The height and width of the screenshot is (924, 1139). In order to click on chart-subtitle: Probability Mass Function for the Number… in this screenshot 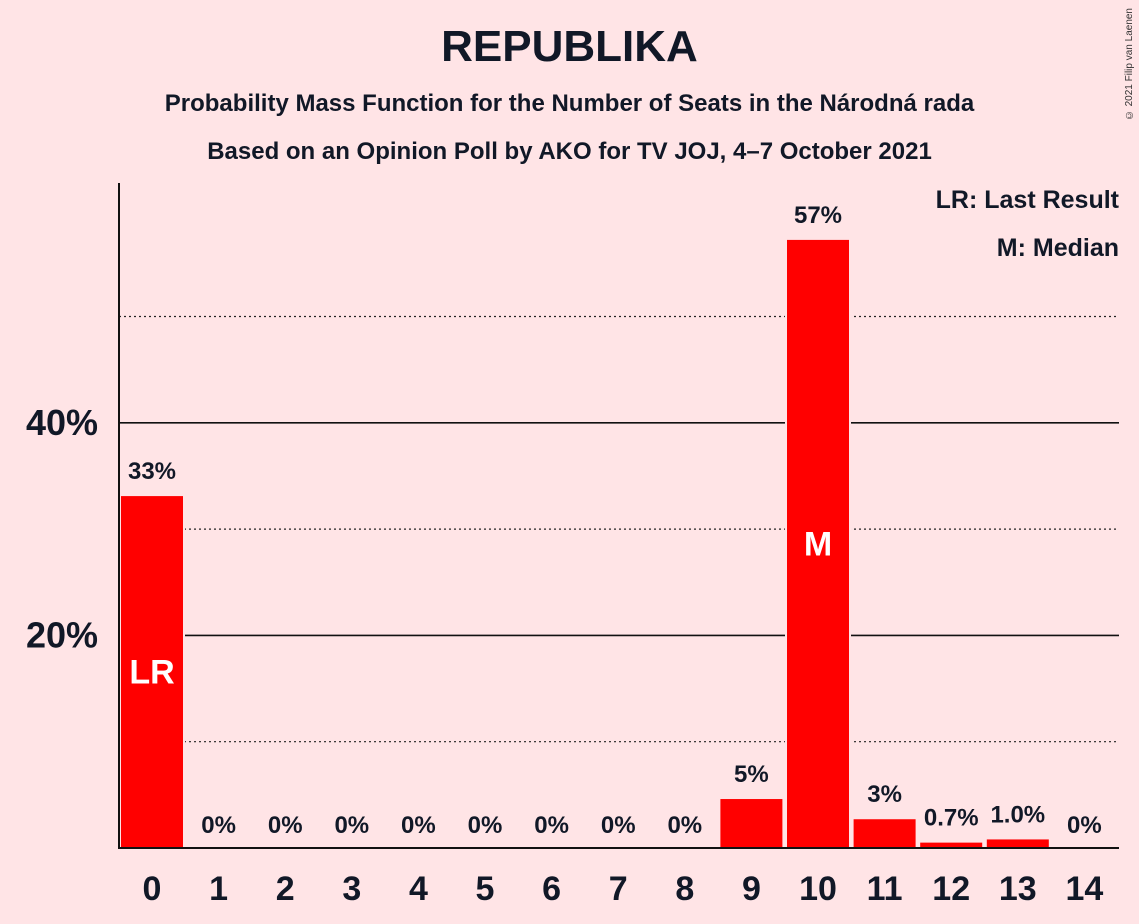, I will do `click(569, 103)`.